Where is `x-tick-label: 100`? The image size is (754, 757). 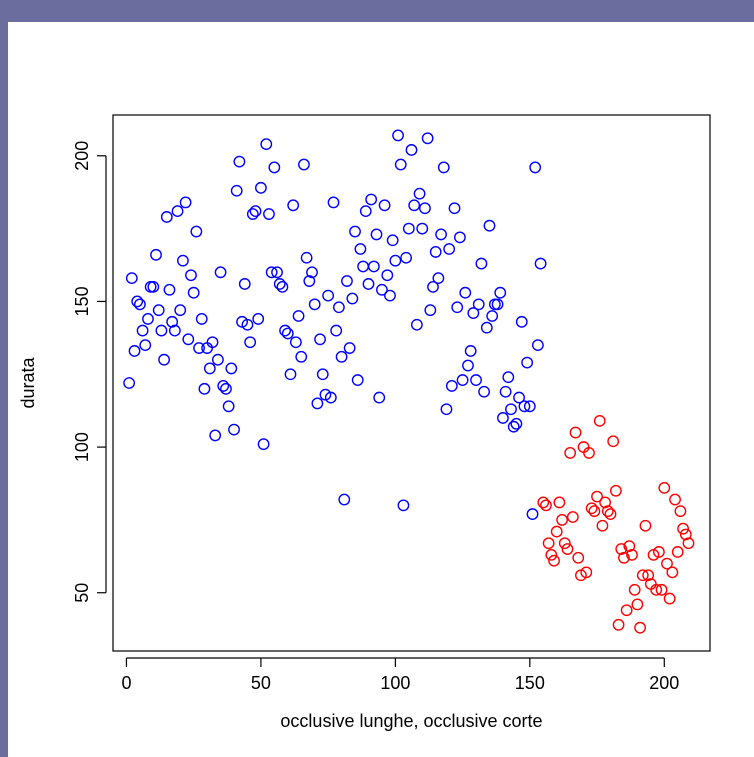 x-tick-label: 100 is located at coordinates (395, 683).